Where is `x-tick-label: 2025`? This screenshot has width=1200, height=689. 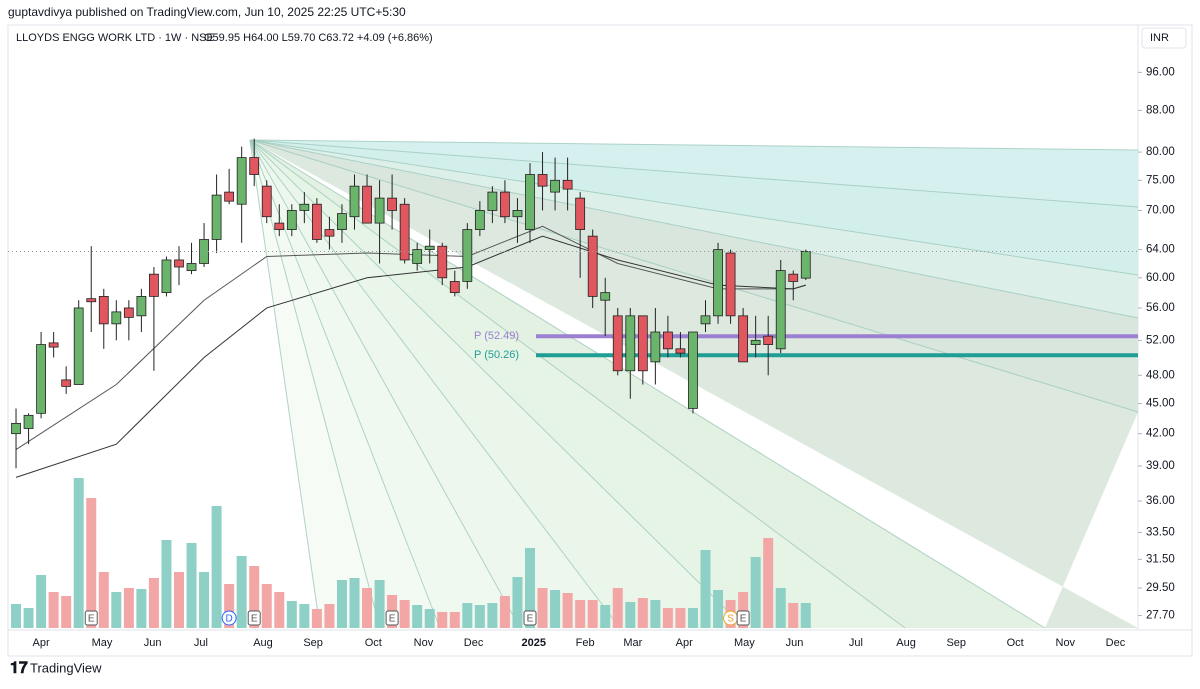 x-tick-label: 2025 is located at coordinates (534, 643).